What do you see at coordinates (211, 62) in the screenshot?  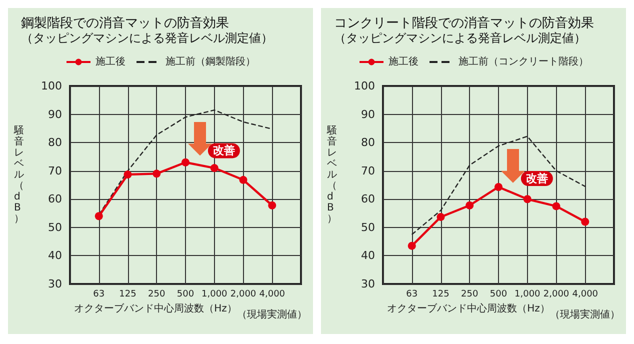 I see `legend-label: 施工前（鋼製階段）` at bounding box center [211, 62].